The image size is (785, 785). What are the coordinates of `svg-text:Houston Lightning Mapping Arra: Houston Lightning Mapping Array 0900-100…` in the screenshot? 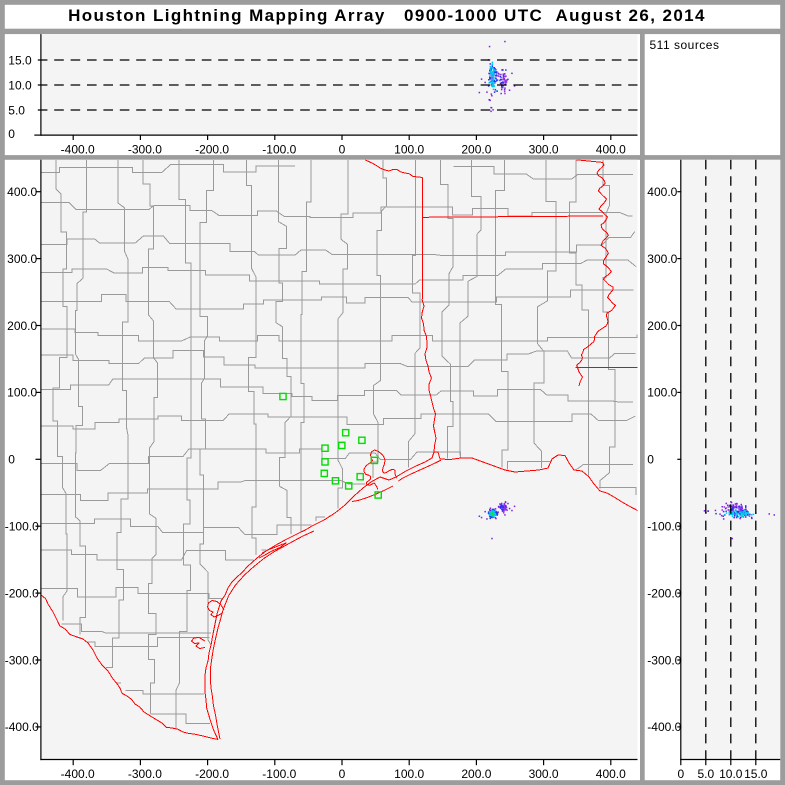 It's located at (387, 15).